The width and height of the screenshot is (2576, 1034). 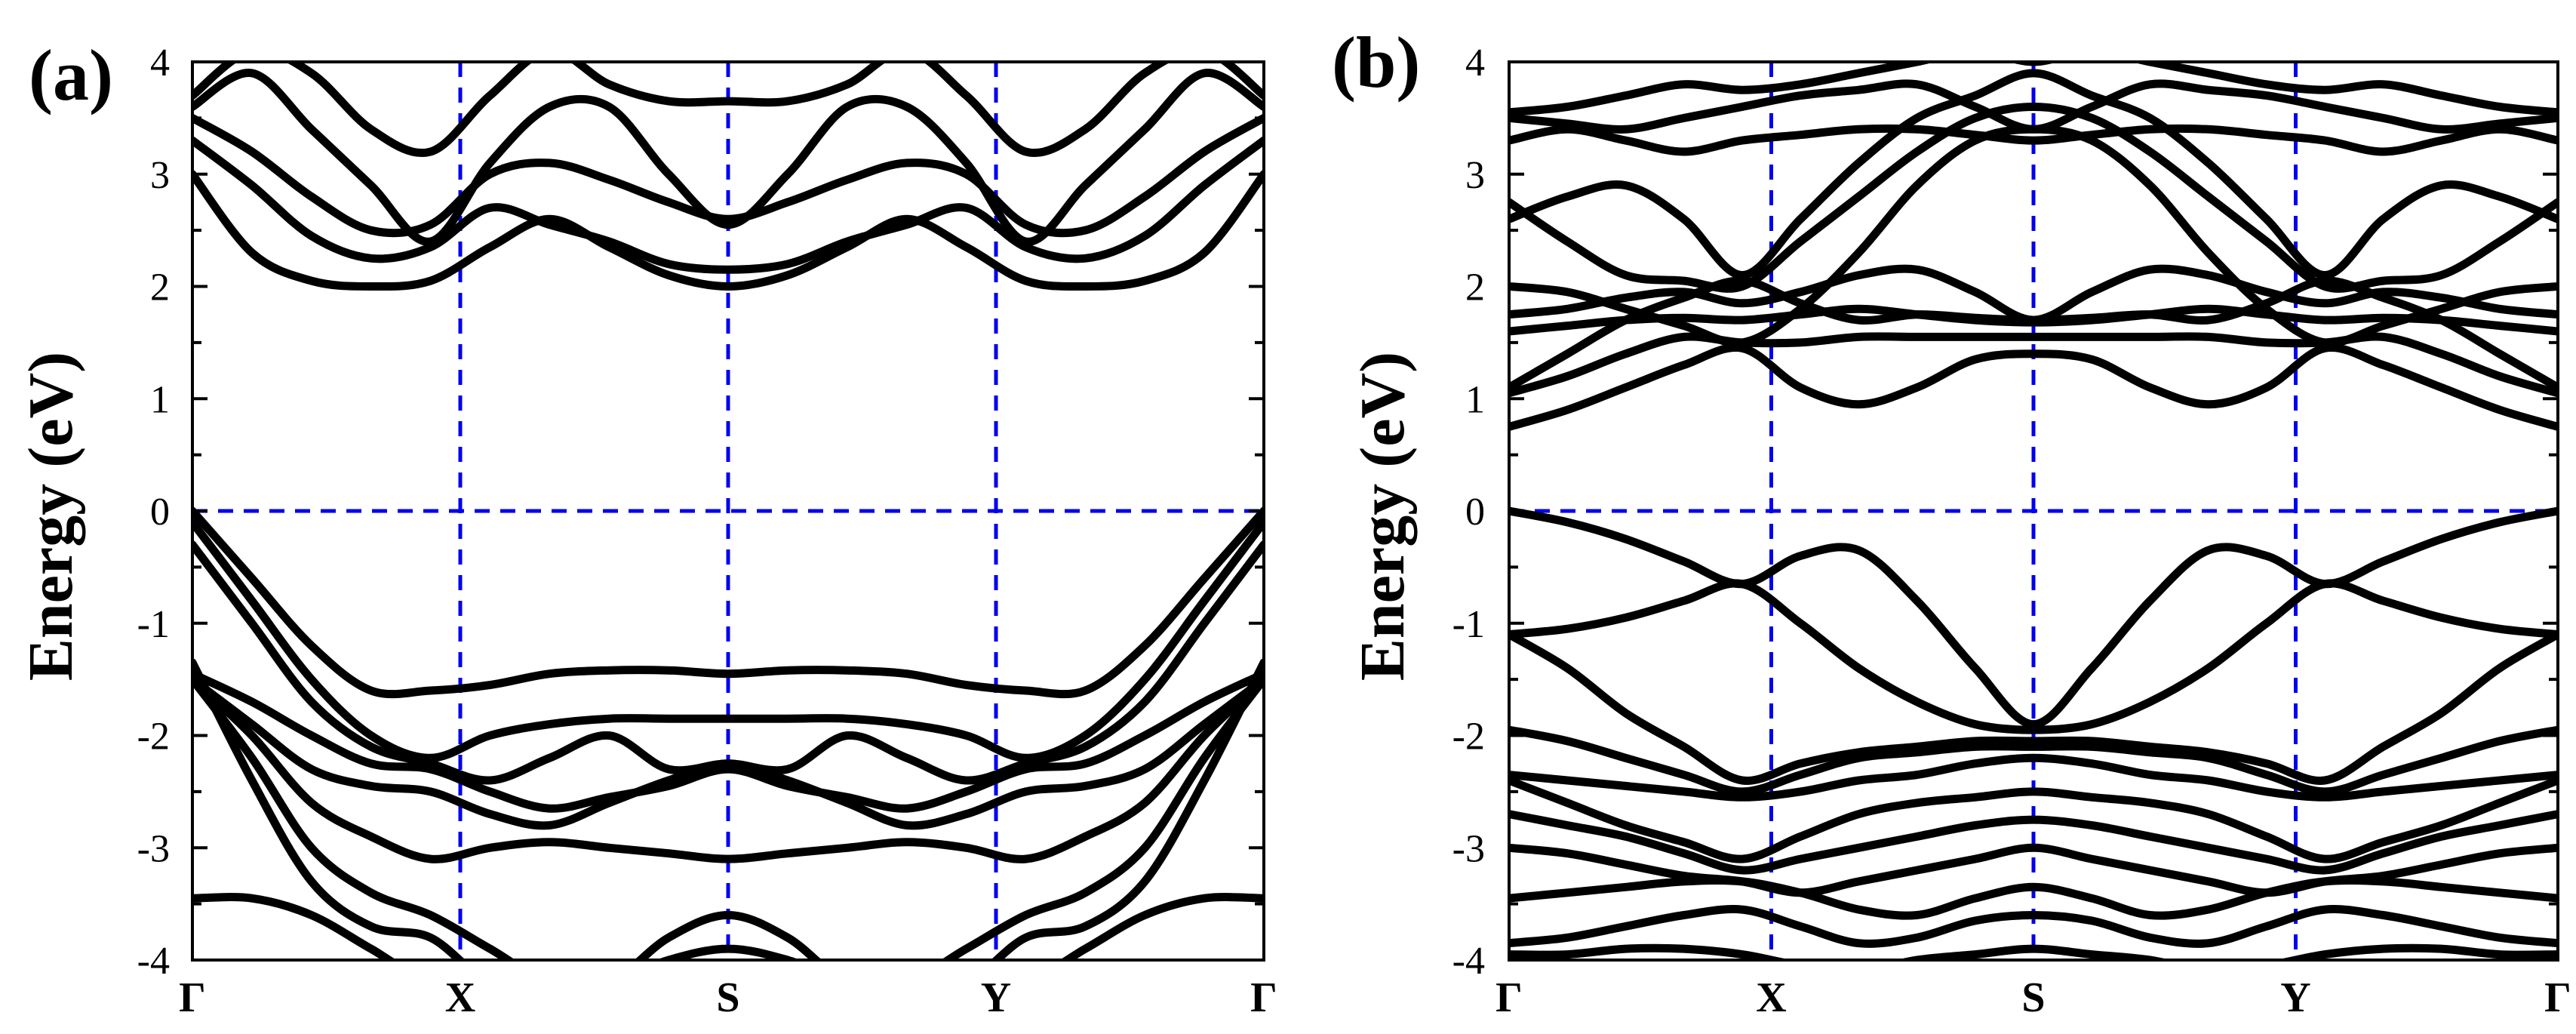 I want to click on ytick-label-a: 2, so click(x=160, y=287).